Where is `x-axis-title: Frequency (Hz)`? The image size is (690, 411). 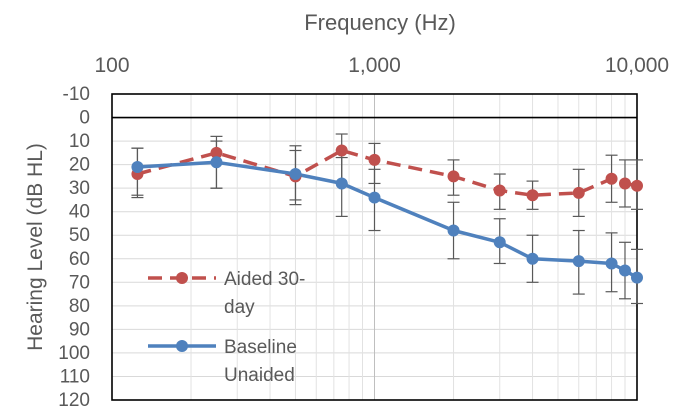 x-axis-title: Frequency (Hz) is located at coordinates (380, 22).